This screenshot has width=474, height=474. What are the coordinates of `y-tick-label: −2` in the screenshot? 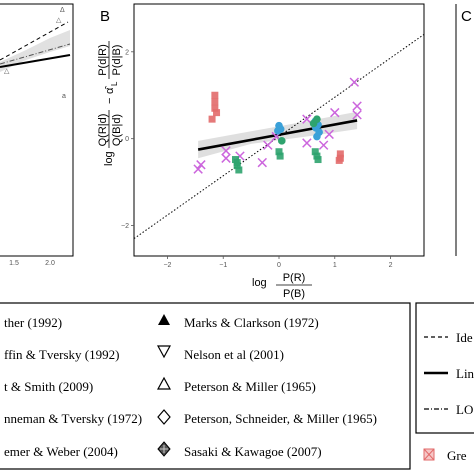 It's located at (125, 226).